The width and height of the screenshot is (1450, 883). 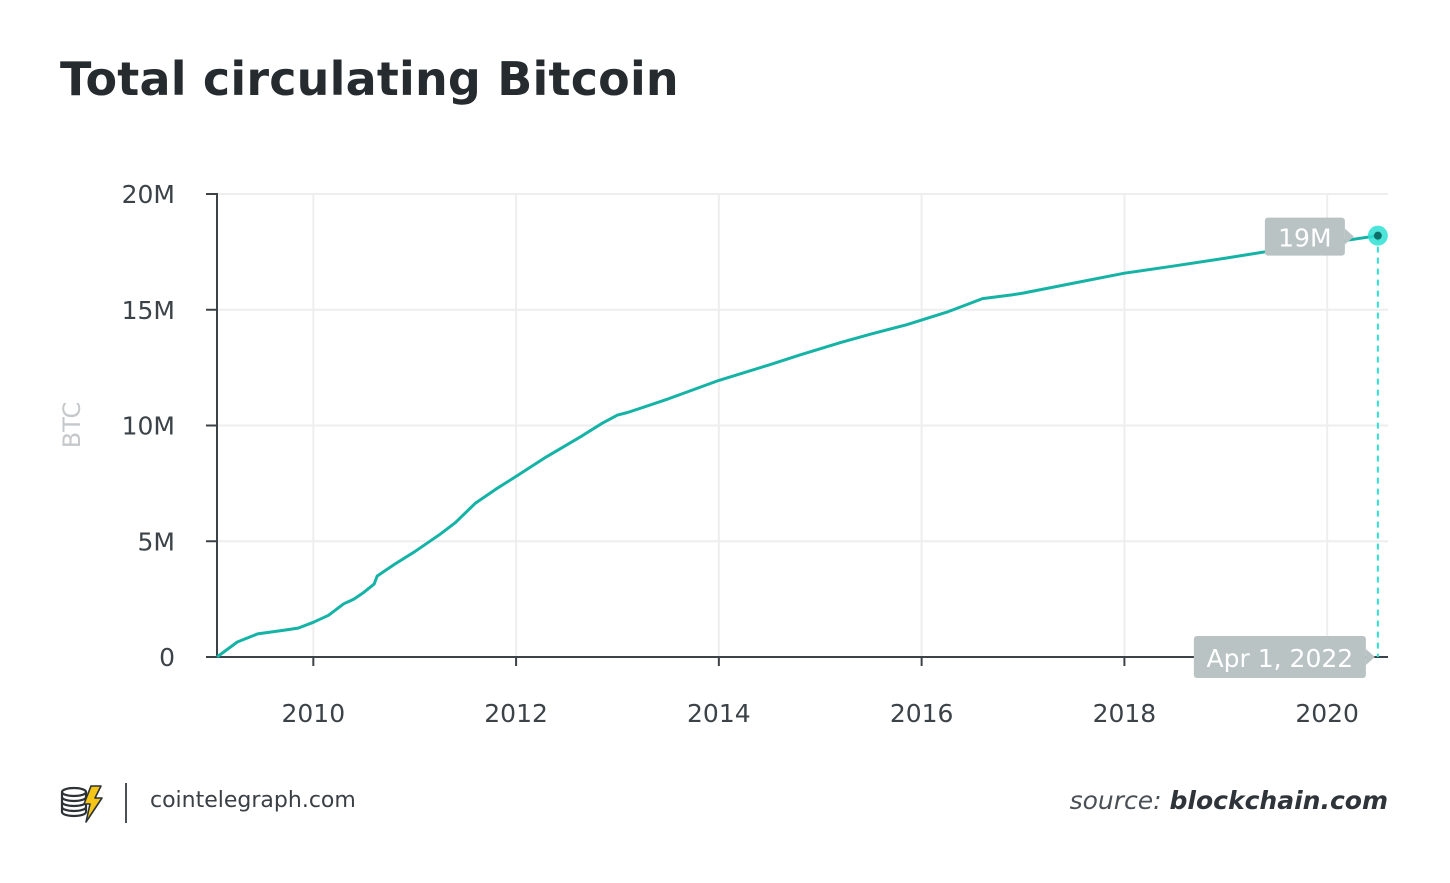 I want to click on x-tick-label: 2018, so click(x=1125, y=713).